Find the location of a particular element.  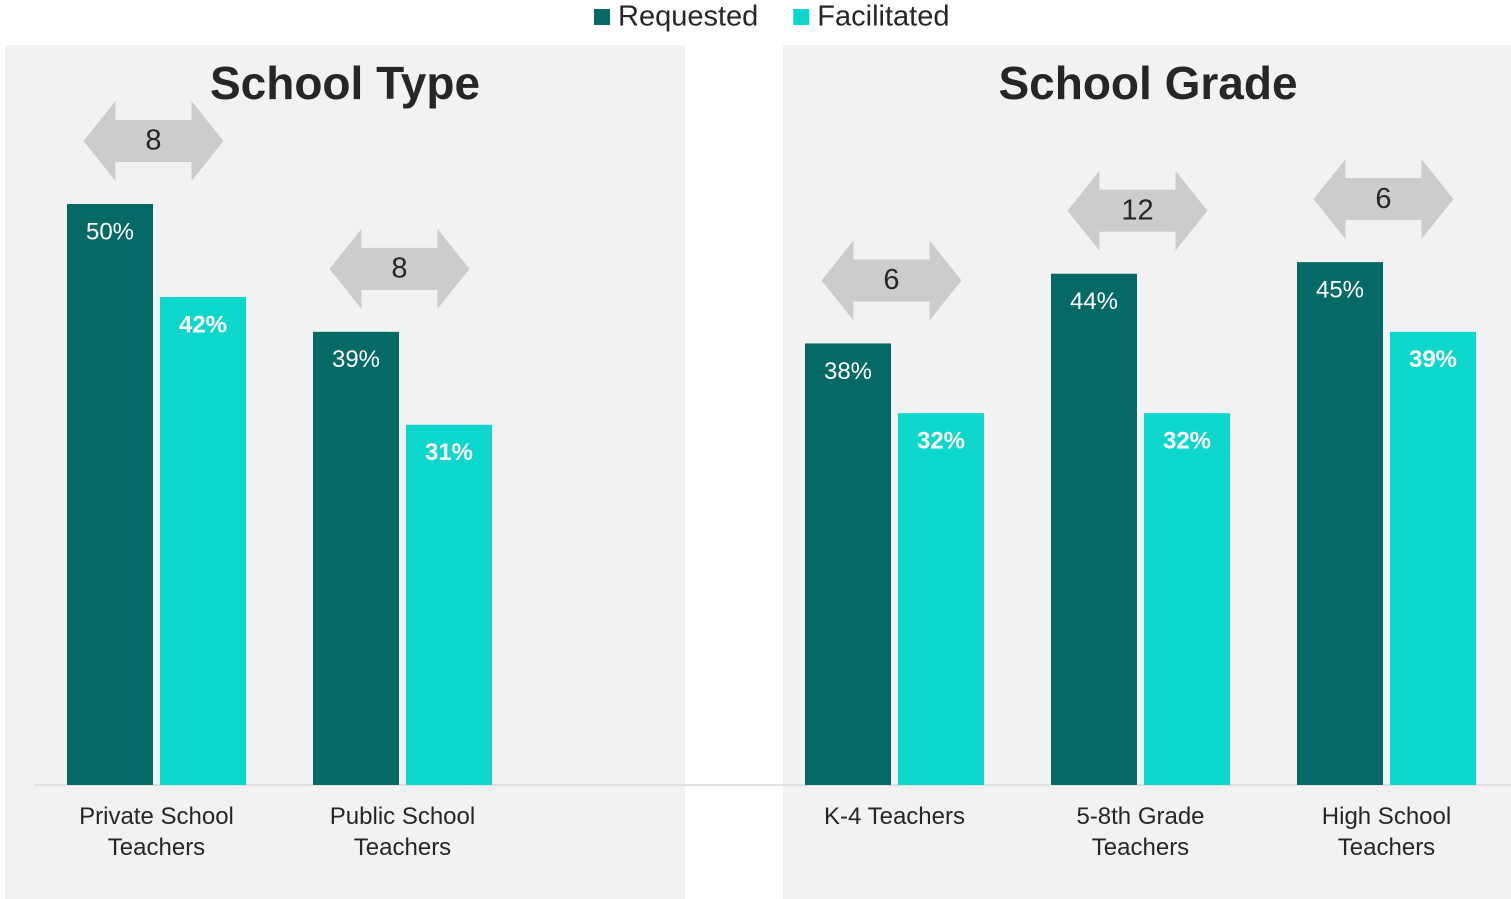

legend-label: Facilitated is located at coordinates (883, 17).